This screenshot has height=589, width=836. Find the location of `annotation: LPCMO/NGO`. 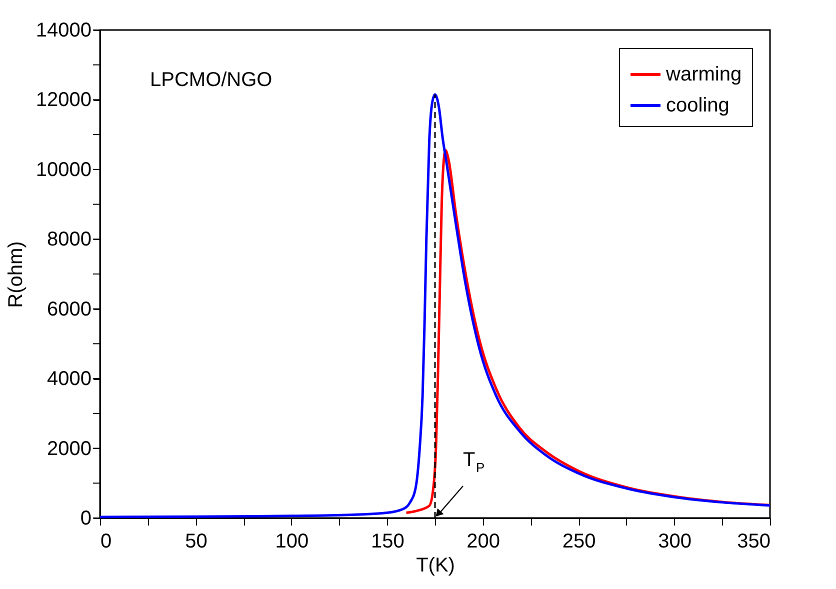

annotation: LPCMO/NGO is located at coordinates (211, 80).